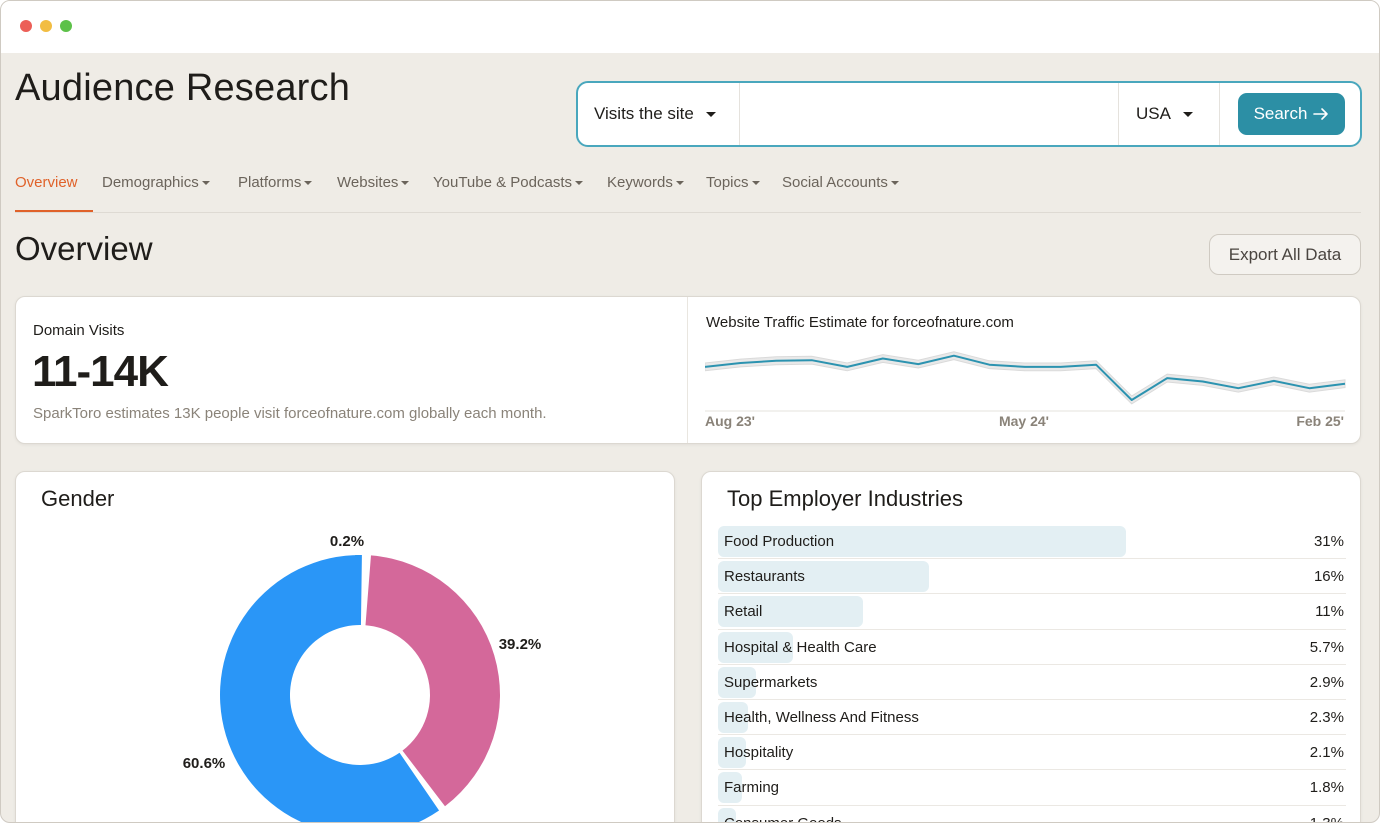 The width and height of the screenshot is (1380, 823). I want to click on industry-row: Supermarkets 2.9%, so click(1032, 682).